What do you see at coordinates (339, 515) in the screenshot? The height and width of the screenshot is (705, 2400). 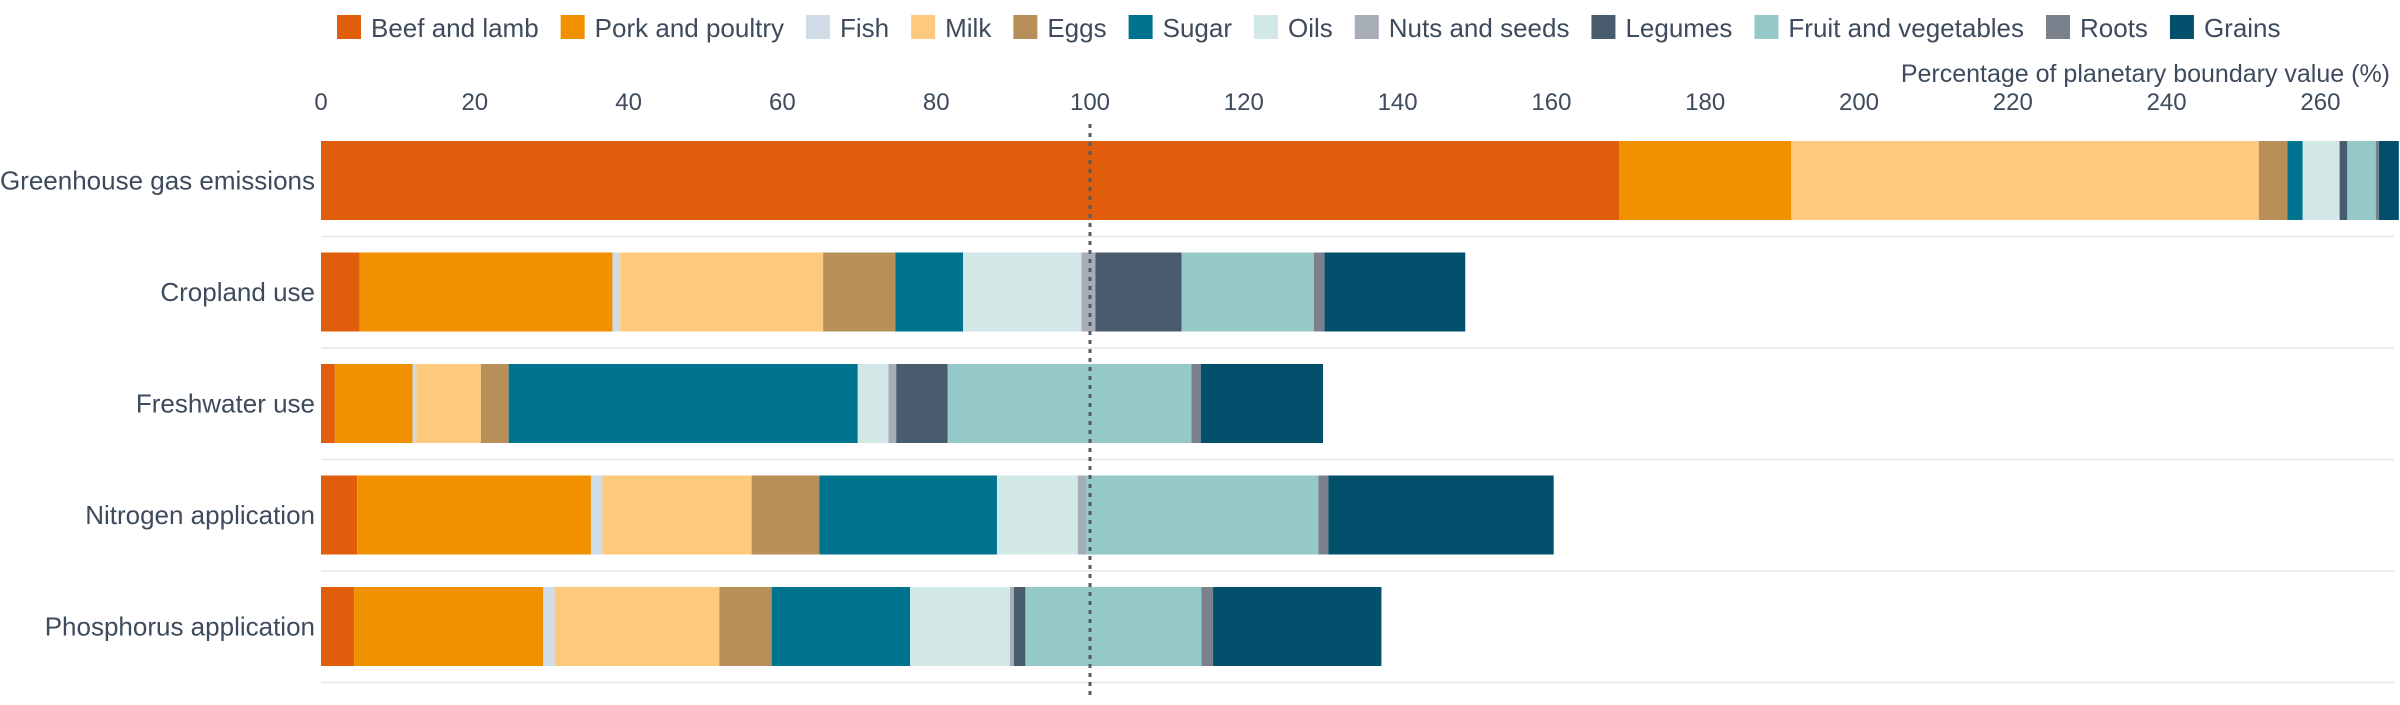 I see `bar-nitrogen-application-beef-and-lamb` at bounding box center [339, 515].